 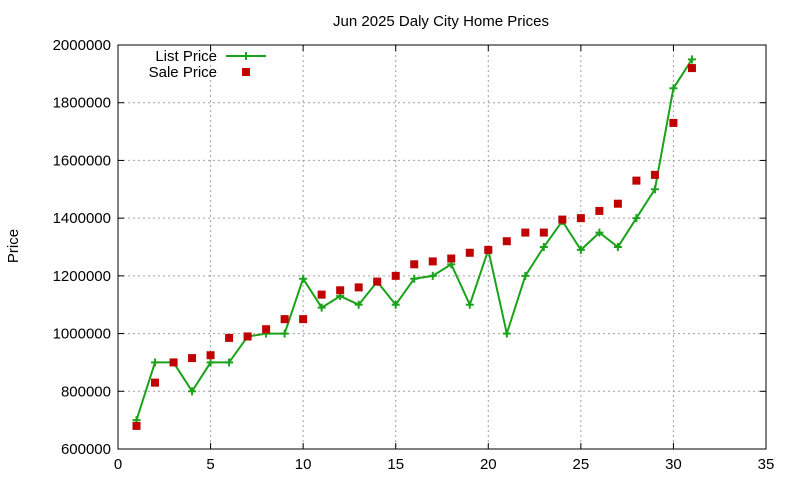 I want to click on legend-label-list-price: List Price, so click(x=186, y=56).